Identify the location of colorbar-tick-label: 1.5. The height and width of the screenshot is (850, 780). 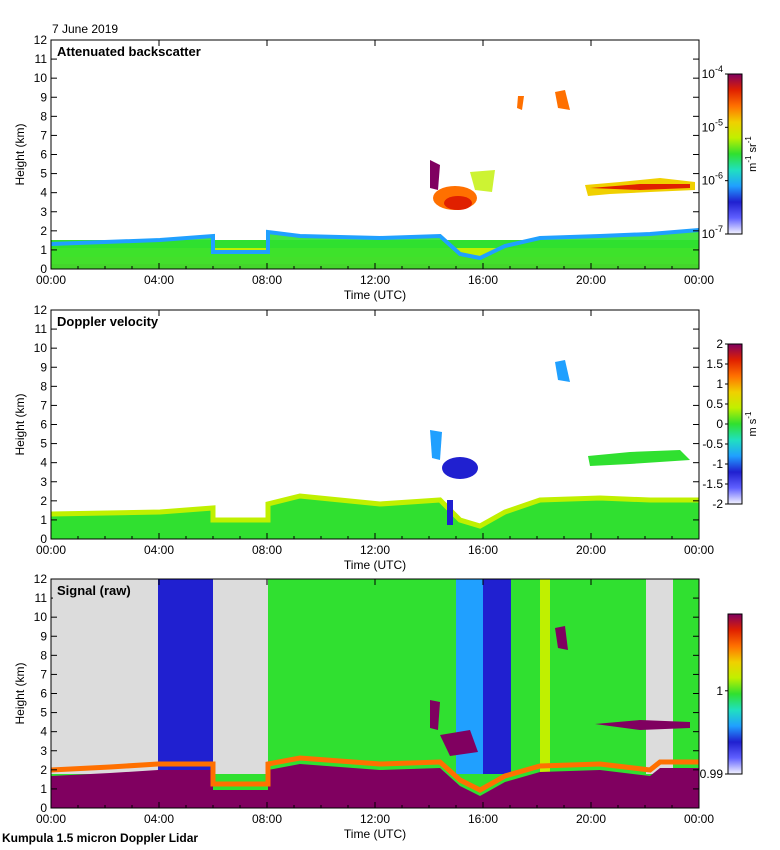
(714, 364).